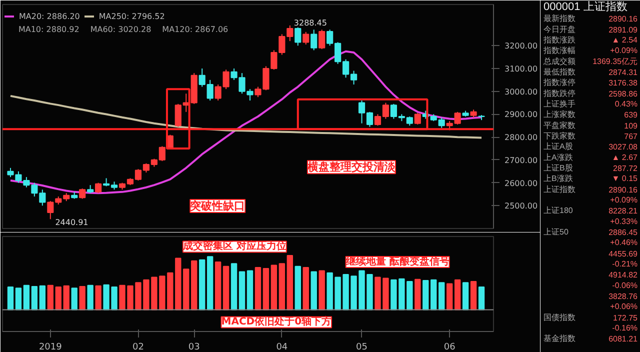  Describe the element at coordinates (450, 347) in the screenshot. I see `x-tick-label: 06` at that location.